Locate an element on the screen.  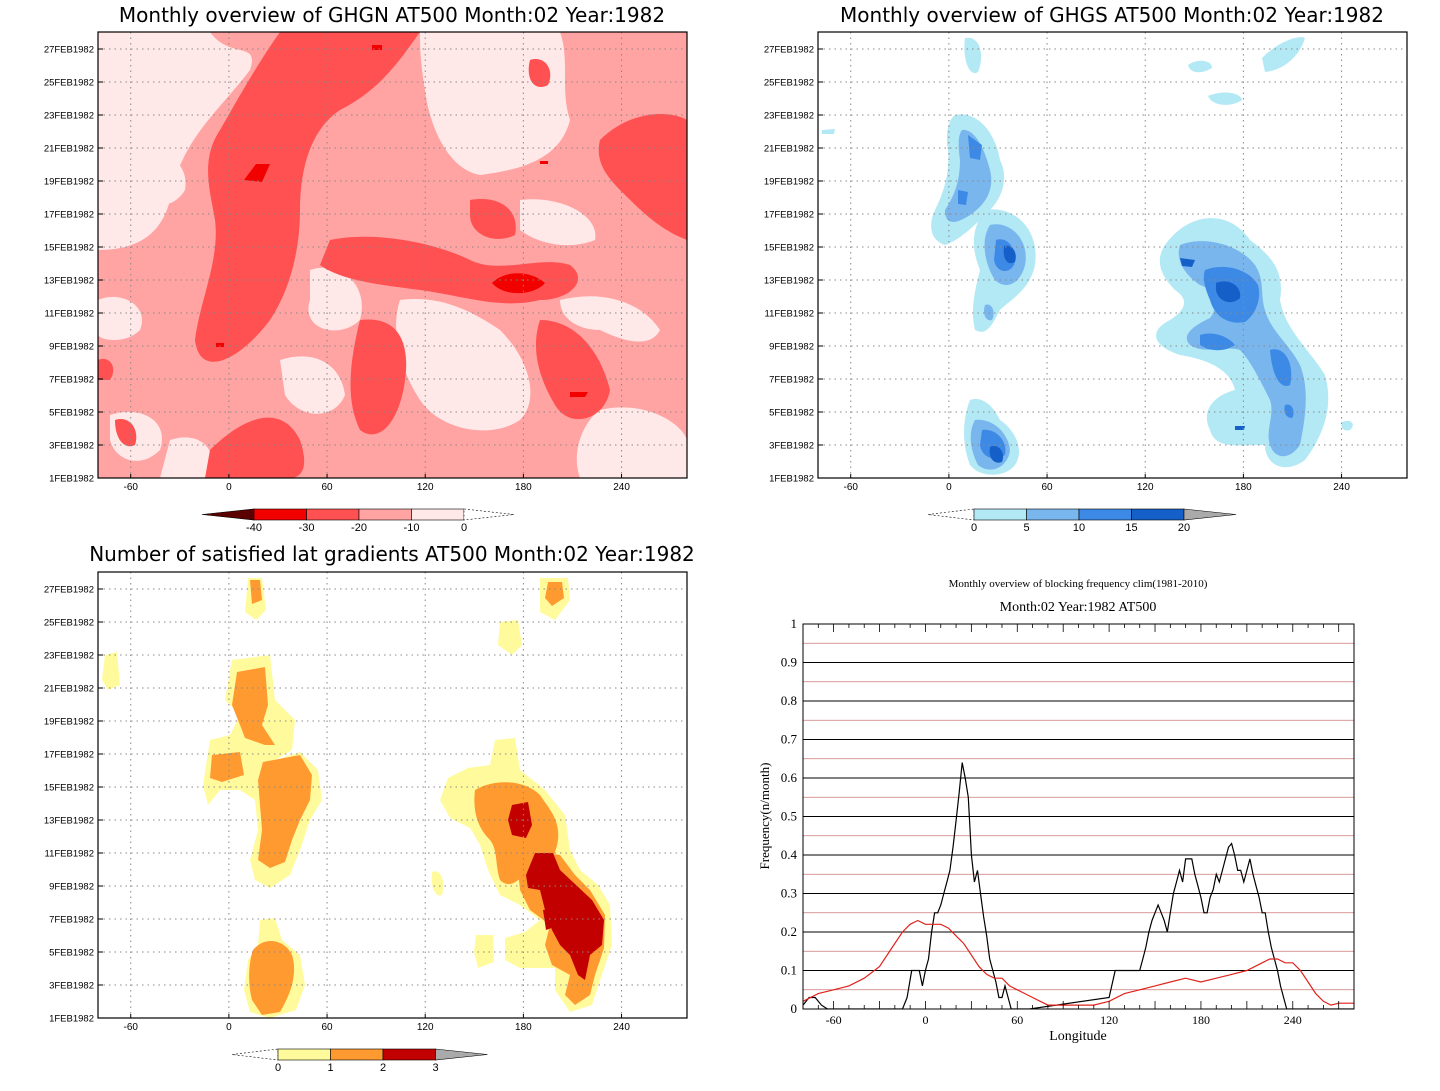
freq-xtick-label: 240 is located at coordinates (1293, 1020).